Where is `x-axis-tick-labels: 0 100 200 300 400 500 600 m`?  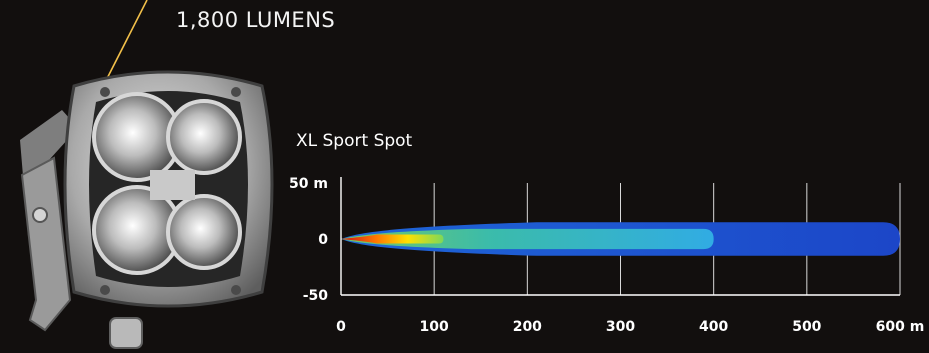
x-axis-tick-labels: 0 100 200 300 400 500 600 m is located at coordinates (630, 327).